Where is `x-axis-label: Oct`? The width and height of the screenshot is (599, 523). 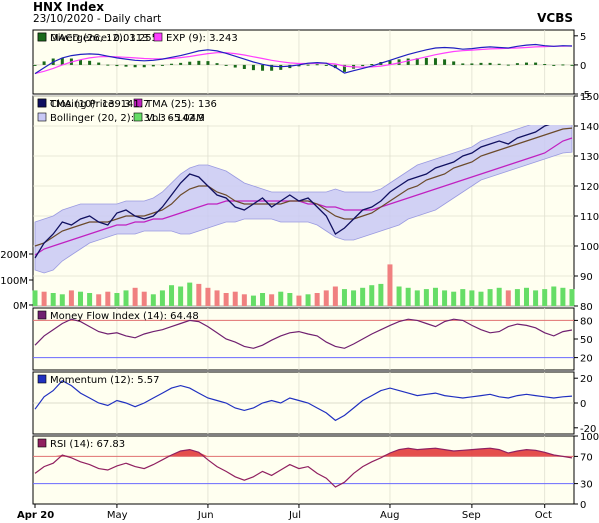 x-axis-label: Oct is located at coordinates (543, 515).